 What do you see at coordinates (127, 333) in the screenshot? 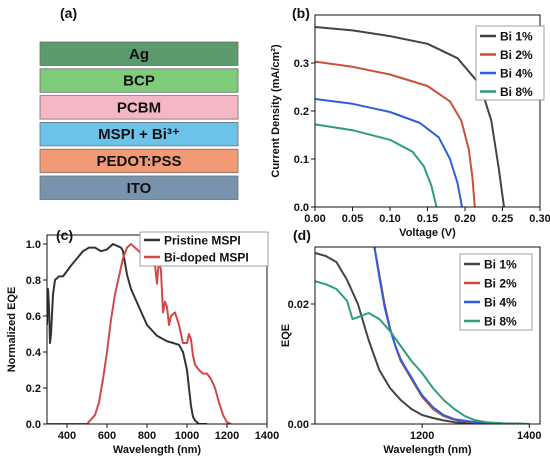
I see `series-line-pristine-mspi` at bounding box center [127, 333].